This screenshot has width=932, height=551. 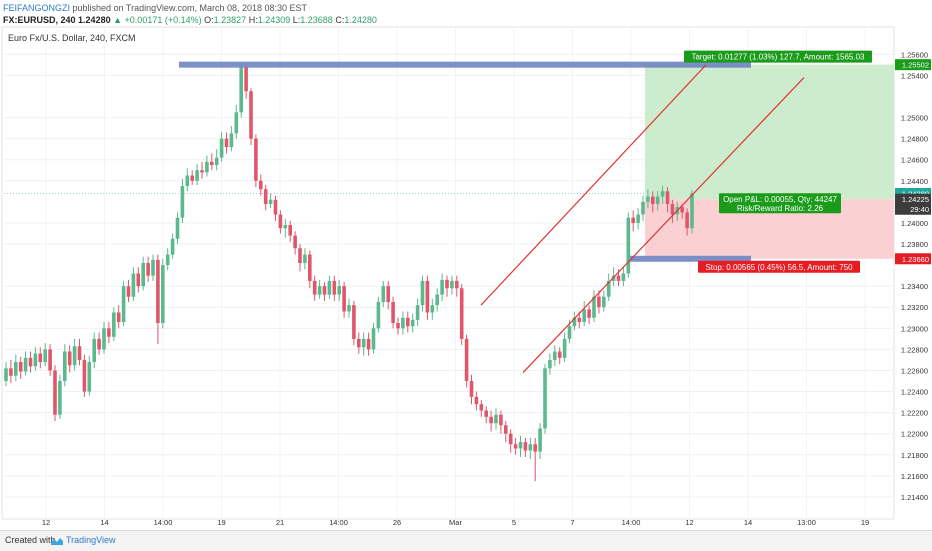 I want to click on y-tick-label: 1.25000, so click(x=914, y=118).